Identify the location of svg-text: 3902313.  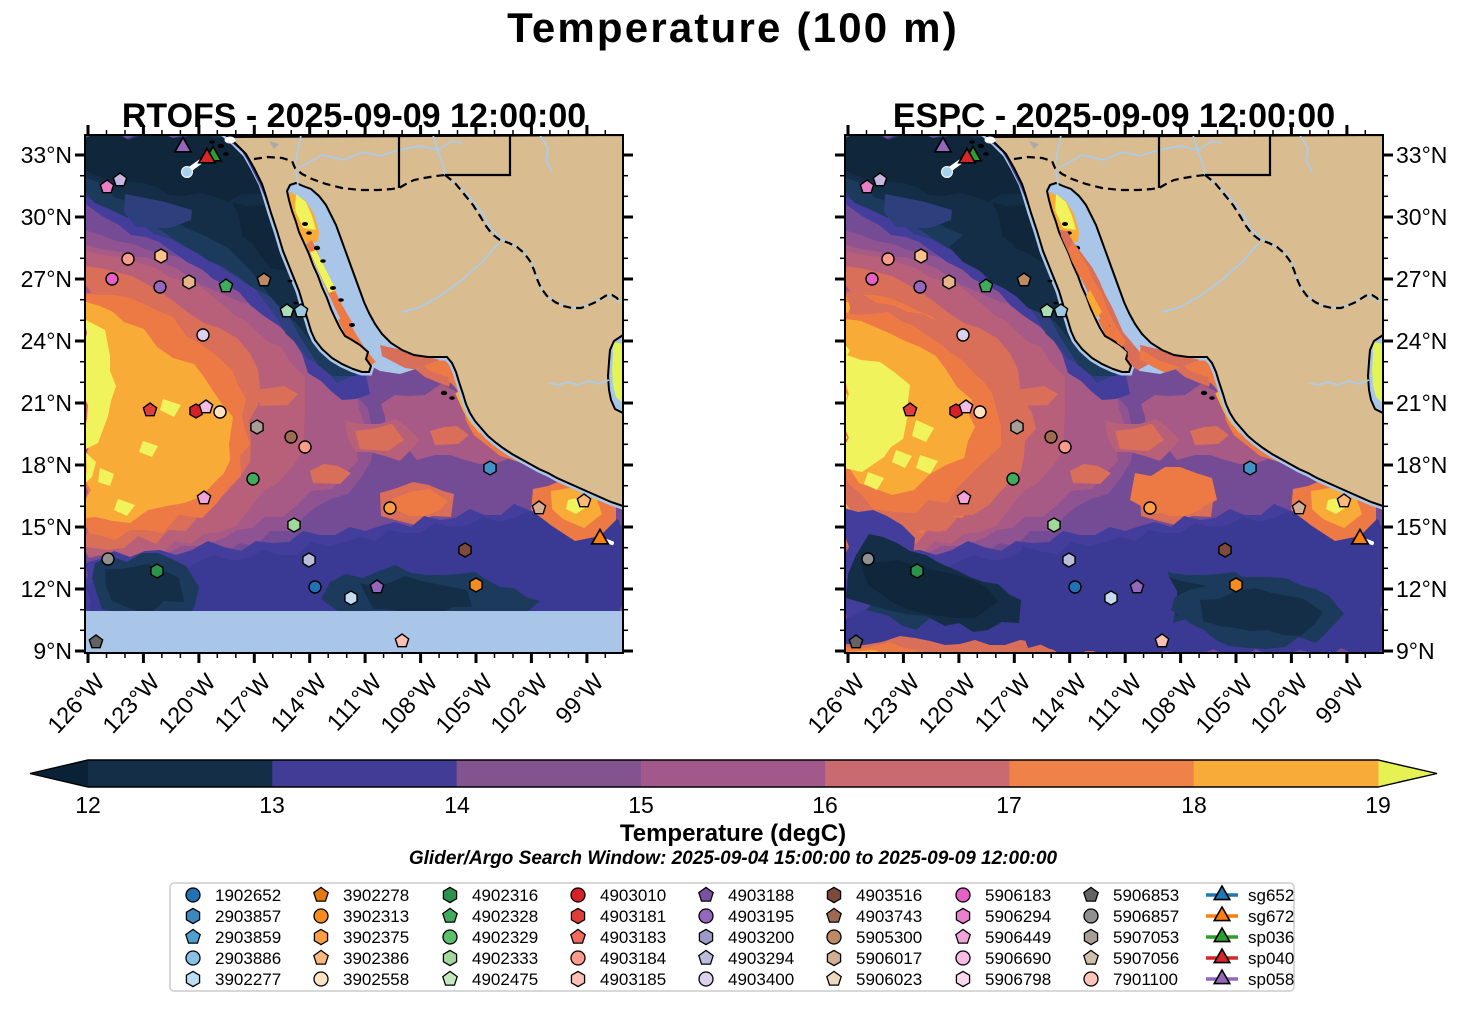
(376, 916).